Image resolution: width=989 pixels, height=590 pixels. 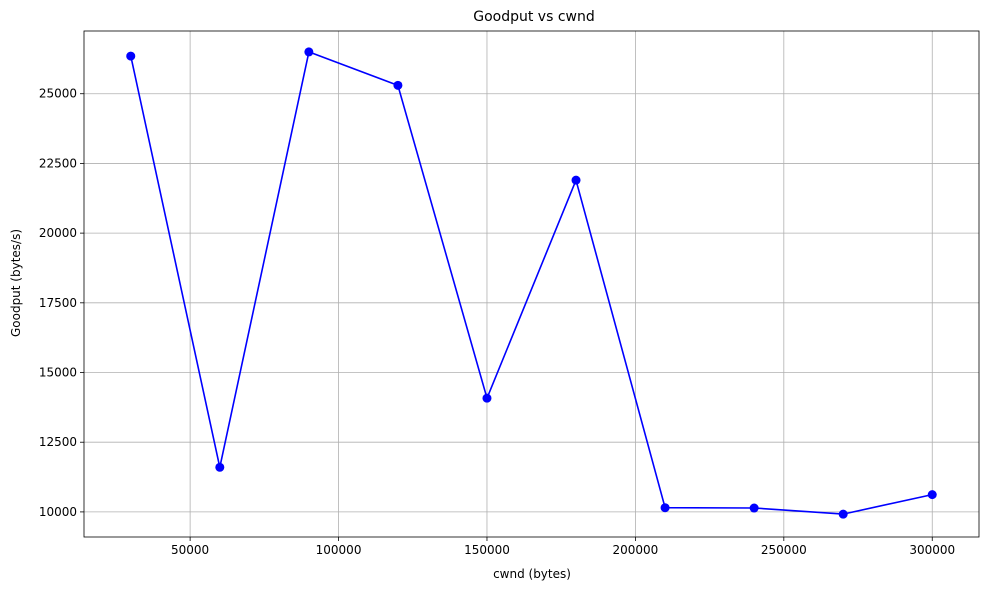 I want to click on y-tick-label: 15000, so click(x=58, y=373).